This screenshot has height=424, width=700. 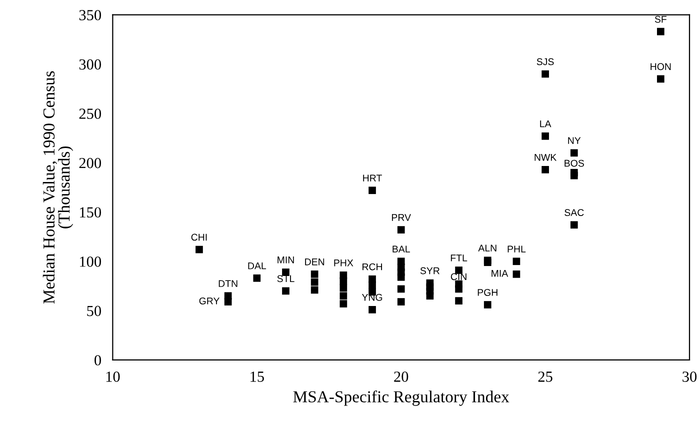 What do you see at coordinates (90, 15) in the screenshot?
I see `y-tick-label: 350` at bounding box center [90, 15].